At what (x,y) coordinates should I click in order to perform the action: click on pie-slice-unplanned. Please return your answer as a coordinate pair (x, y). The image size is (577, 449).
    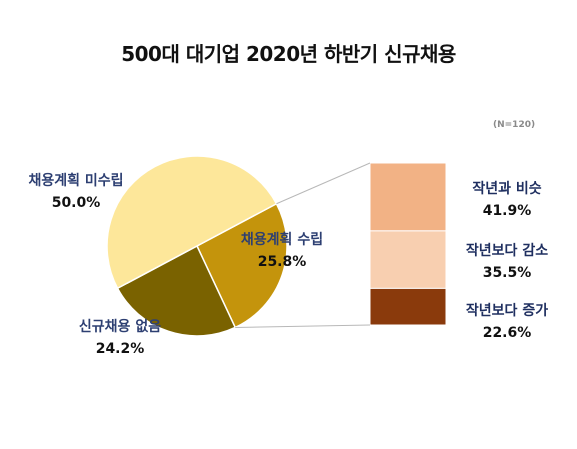
    Looking at the image, I should click on (192, 222).